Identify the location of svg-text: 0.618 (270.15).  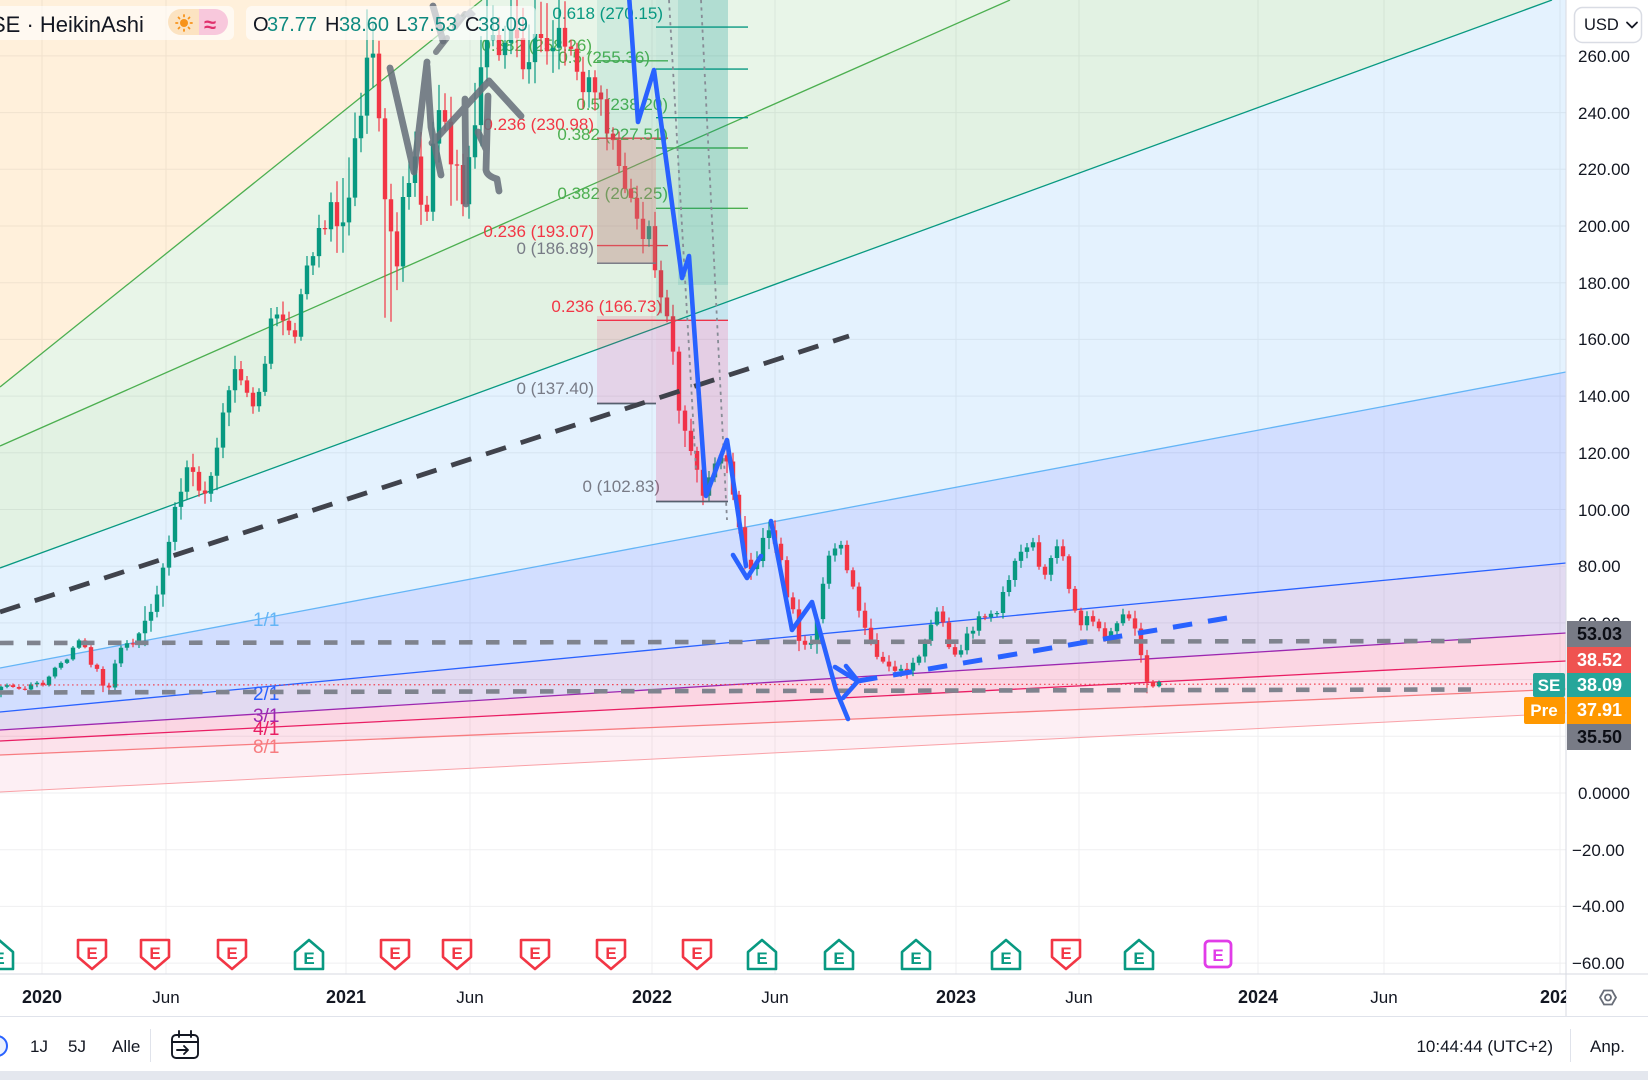
(607, 13).